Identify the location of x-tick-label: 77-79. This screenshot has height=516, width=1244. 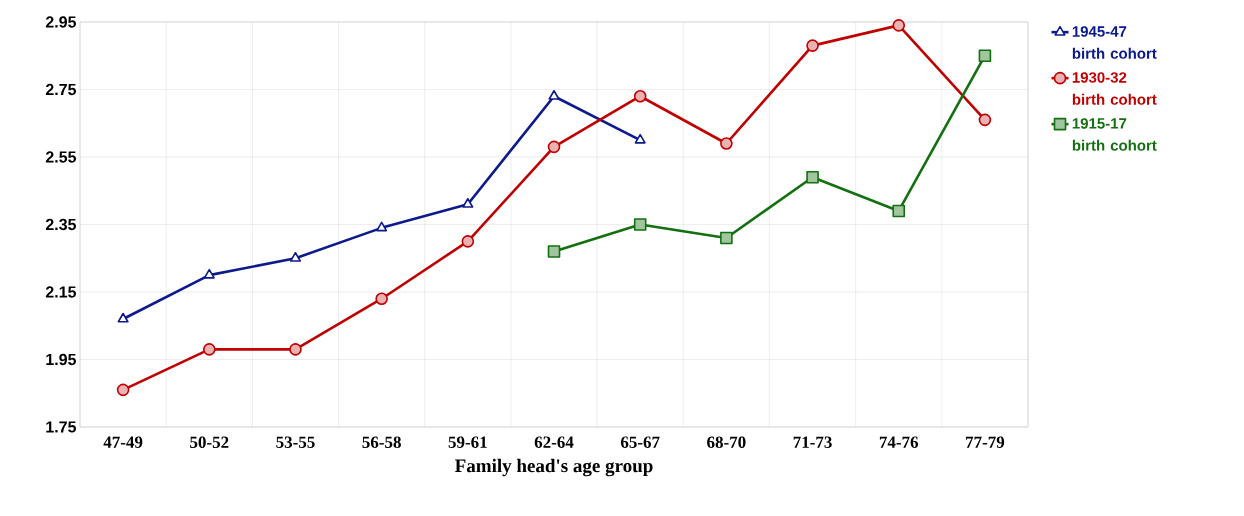
(985, 442).